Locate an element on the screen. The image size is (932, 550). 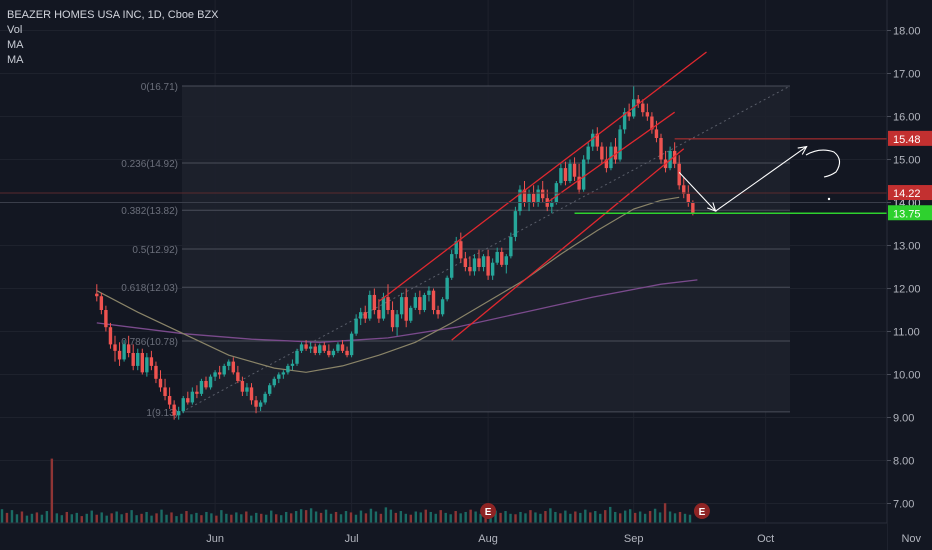
ma-indicator-label-2: MA is located at coordinates (15, 60).